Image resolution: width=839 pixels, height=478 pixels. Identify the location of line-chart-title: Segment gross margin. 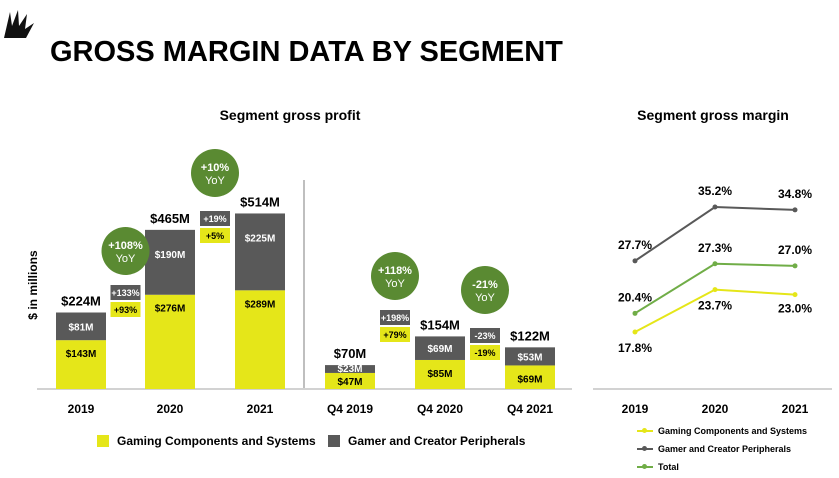
(713, 115).